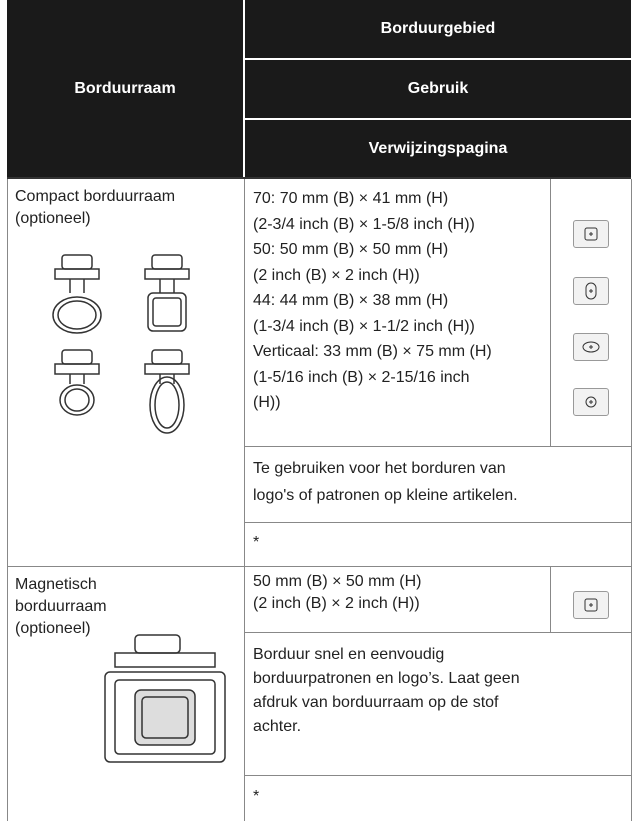 This screenshot has height=821, width=638. I want to click on frame-name: Compact borduurraam (optioneel), so click(95, 208).